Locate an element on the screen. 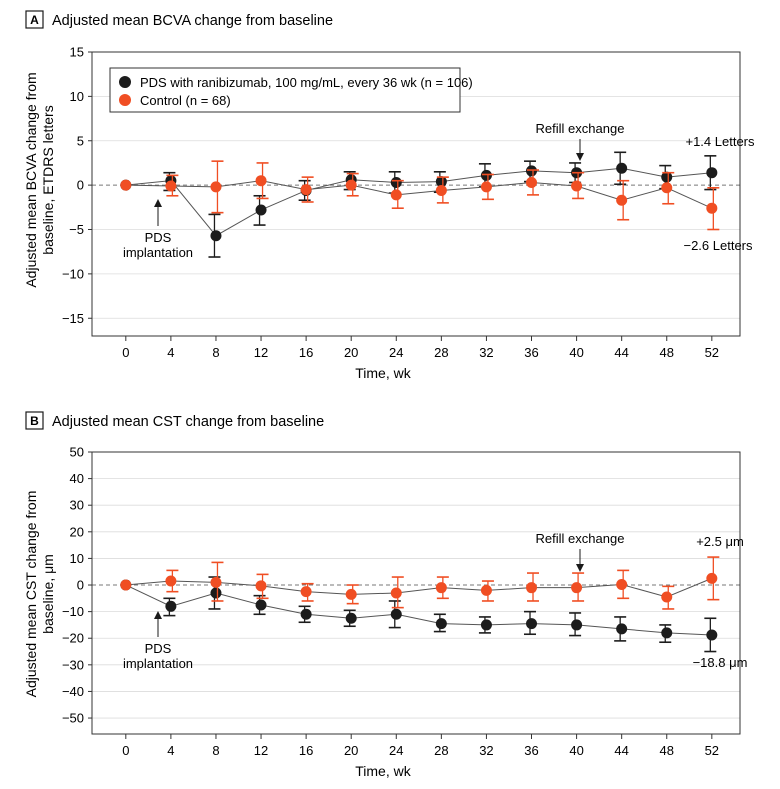 The height and width of the screenshot is (789, 780). panel-b-y-tick-label: −30 is located at coordinates (73, 664).